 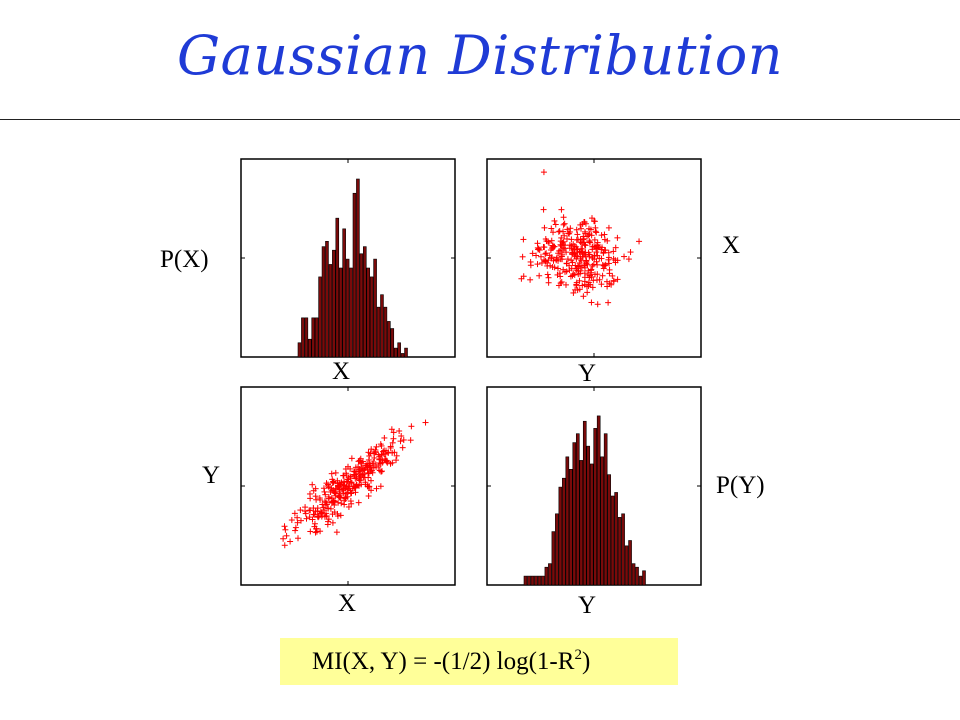 I want to click on histogram-y-plot, so click(x=594, y=486).